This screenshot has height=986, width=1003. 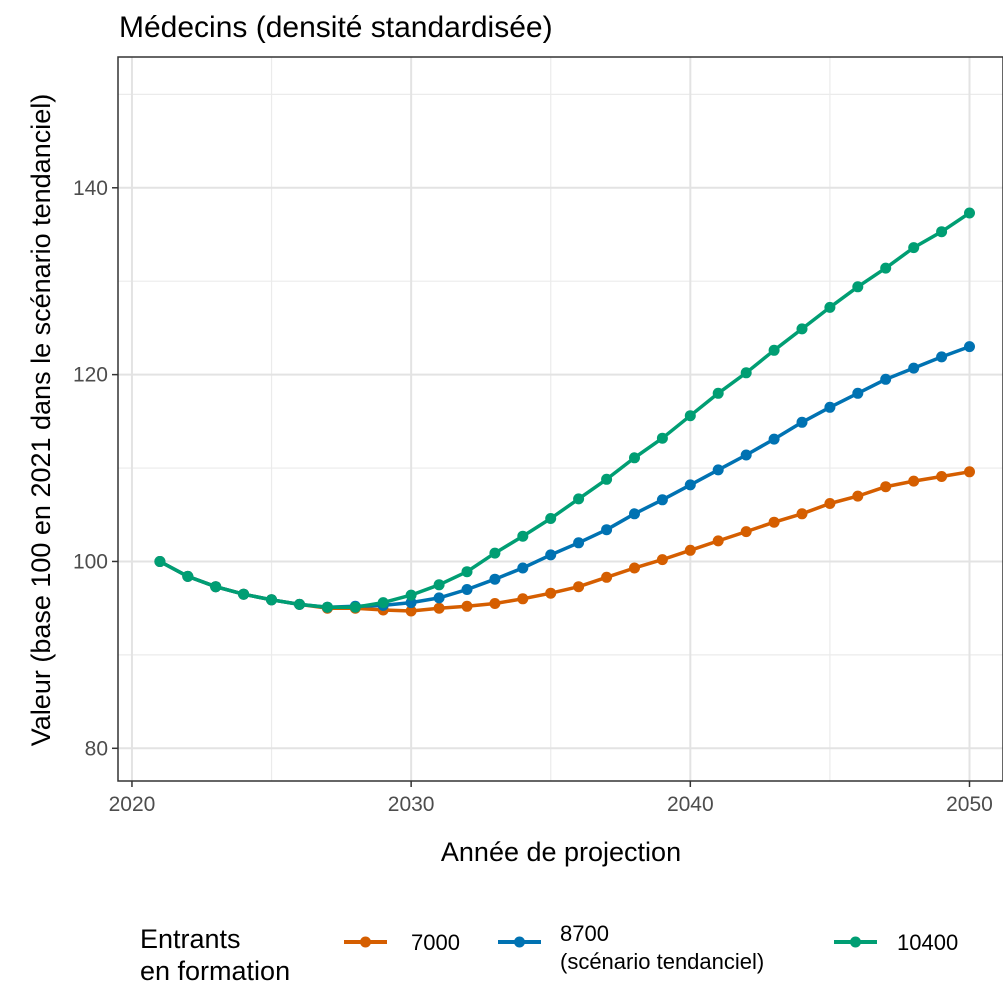 I want to click on legend-label-7000: 7000, so click(x=435, y=942).